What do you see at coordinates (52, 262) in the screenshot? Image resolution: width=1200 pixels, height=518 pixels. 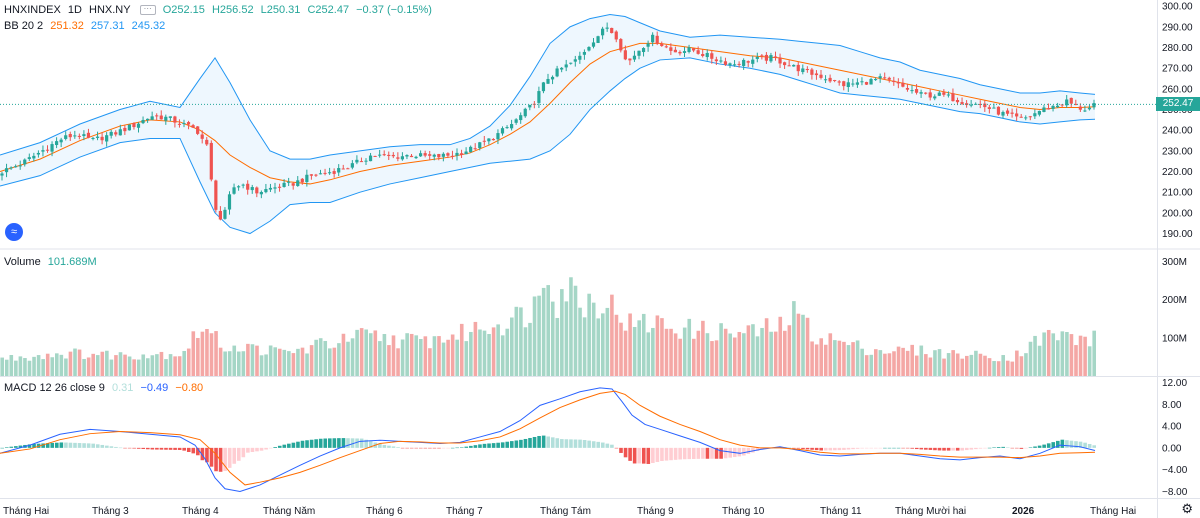 I see `volume-legend: Volume 101.689M` at bounding box center [52, 262].